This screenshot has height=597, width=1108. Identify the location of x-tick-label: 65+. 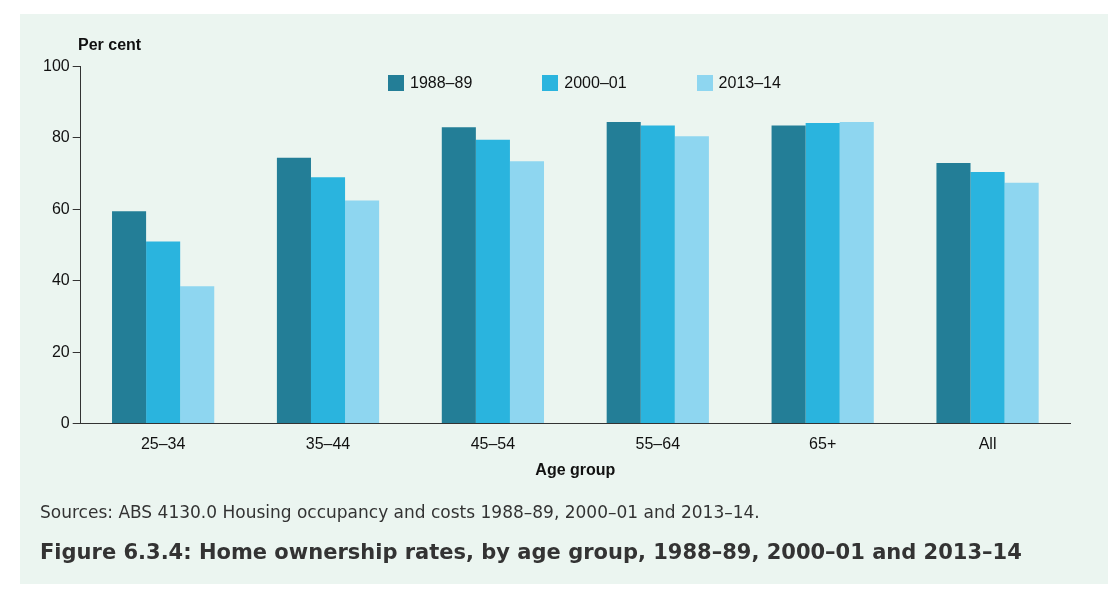
(823, 443).